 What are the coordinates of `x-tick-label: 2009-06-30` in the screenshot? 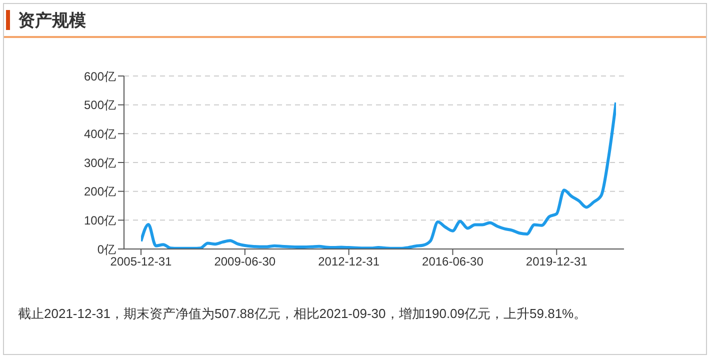 It's located at (245, 261).